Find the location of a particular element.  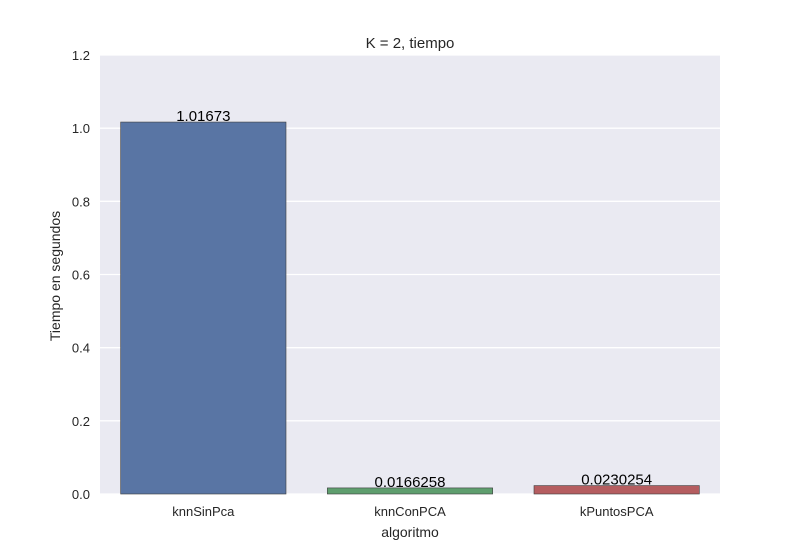

x-tick-label: knnConPCA is located at coordinates (410, 511).